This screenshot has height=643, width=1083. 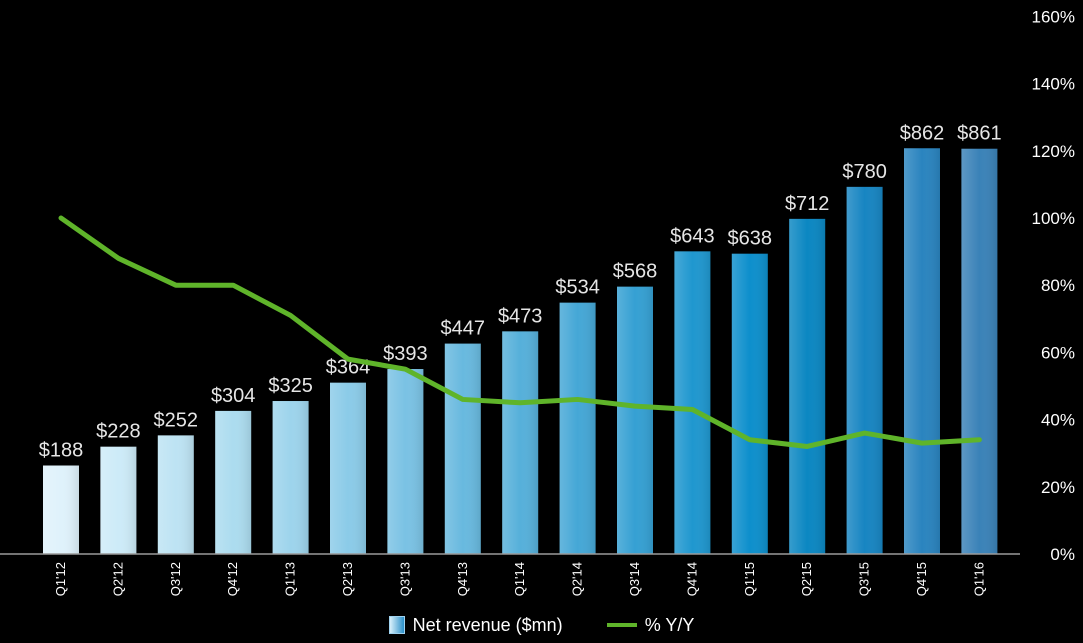 What do you see at coordinates (463, 329) in the screenshot?
I see `bar-value-label: $447` at bounding box center [463, 329].